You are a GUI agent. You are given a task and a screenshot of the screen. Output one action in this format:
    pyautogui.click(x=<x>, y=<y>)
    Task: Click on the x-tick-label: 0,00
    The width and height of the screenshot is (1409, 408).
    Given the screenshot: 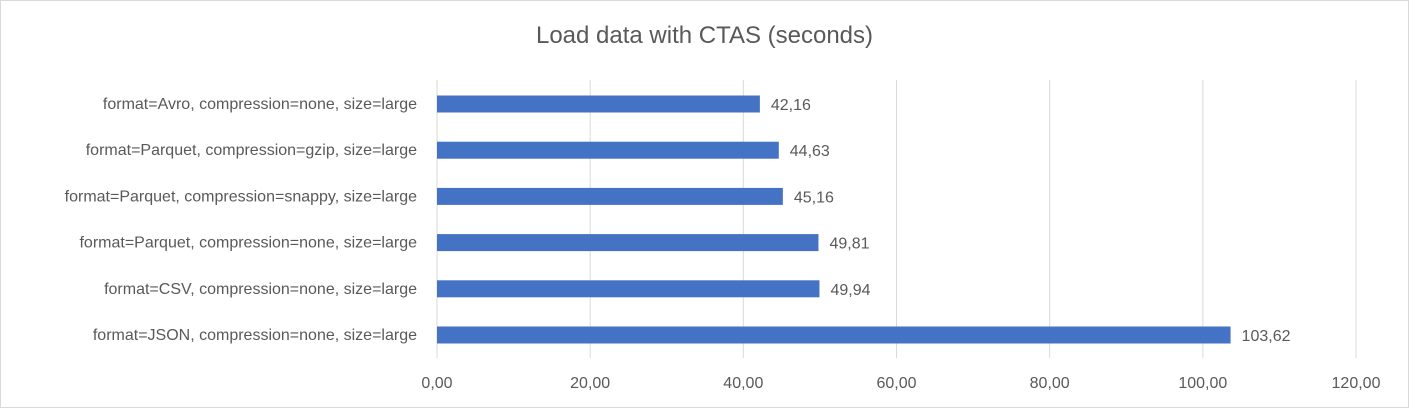 What is the action you would take?
    pyautogui.click(x=436, y=383)
    